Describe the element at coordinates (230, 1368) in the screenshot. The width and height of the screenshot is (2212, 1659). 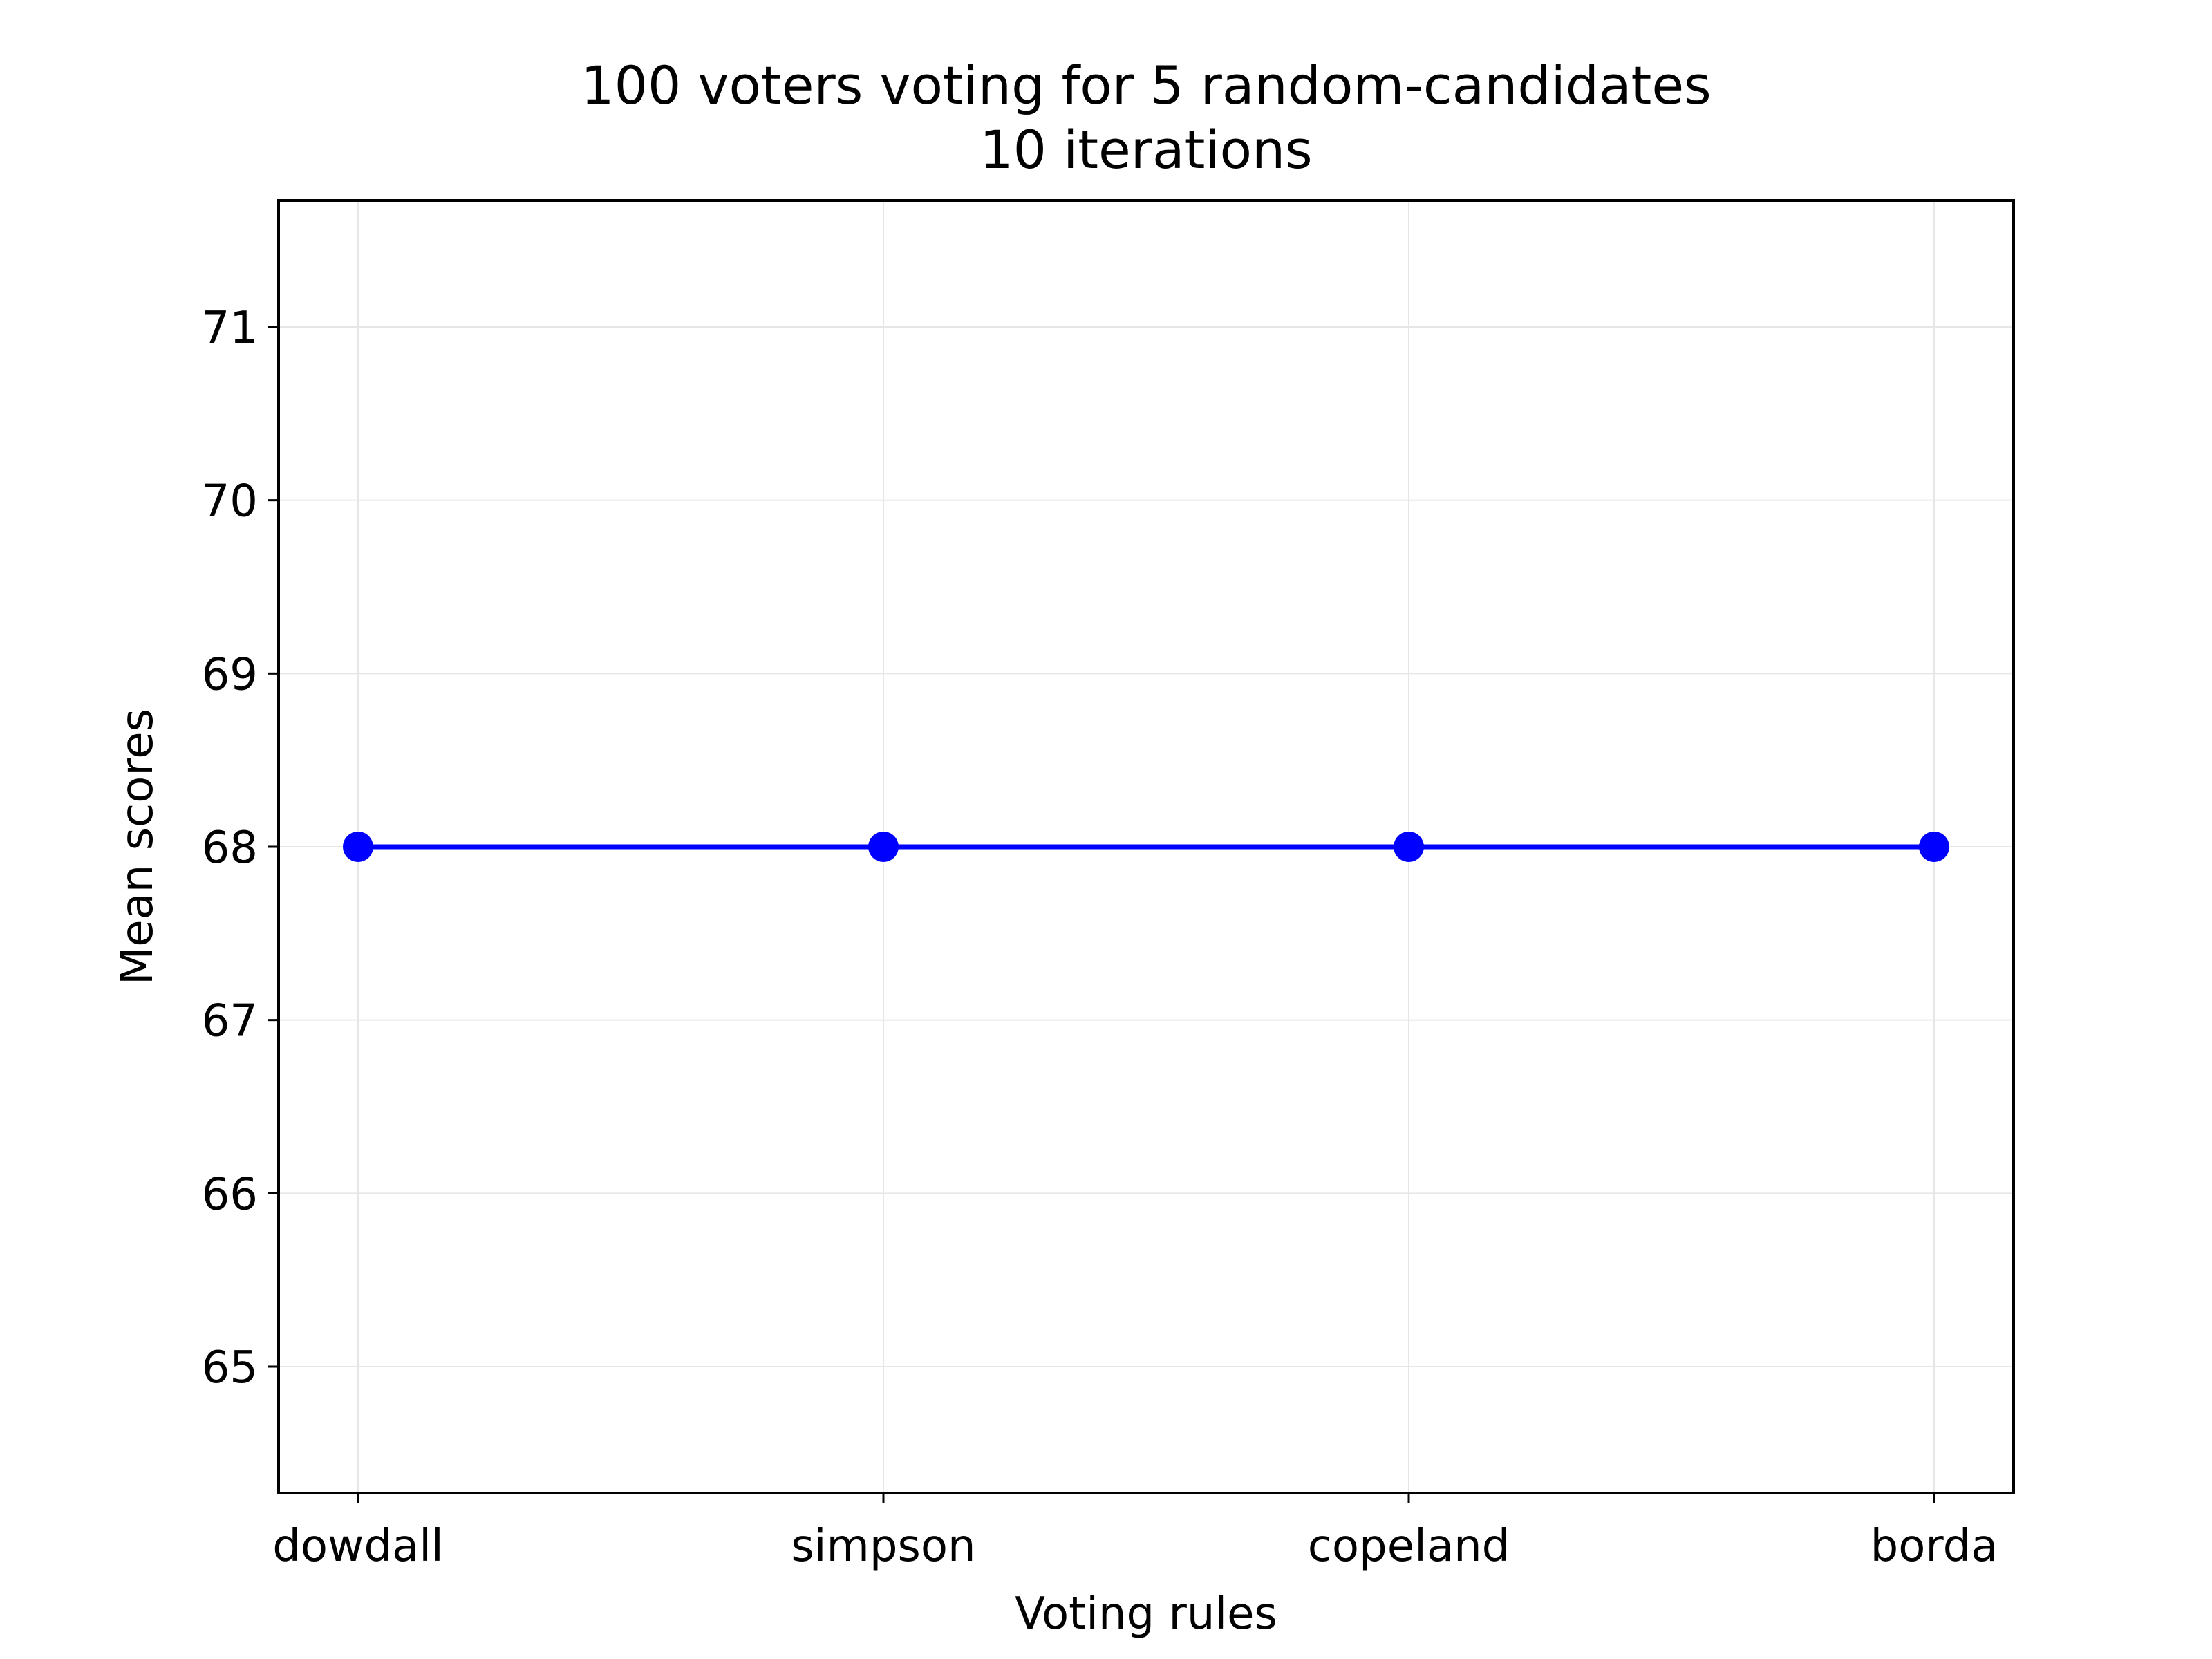
I see `y-tick-label: 65` at that location.